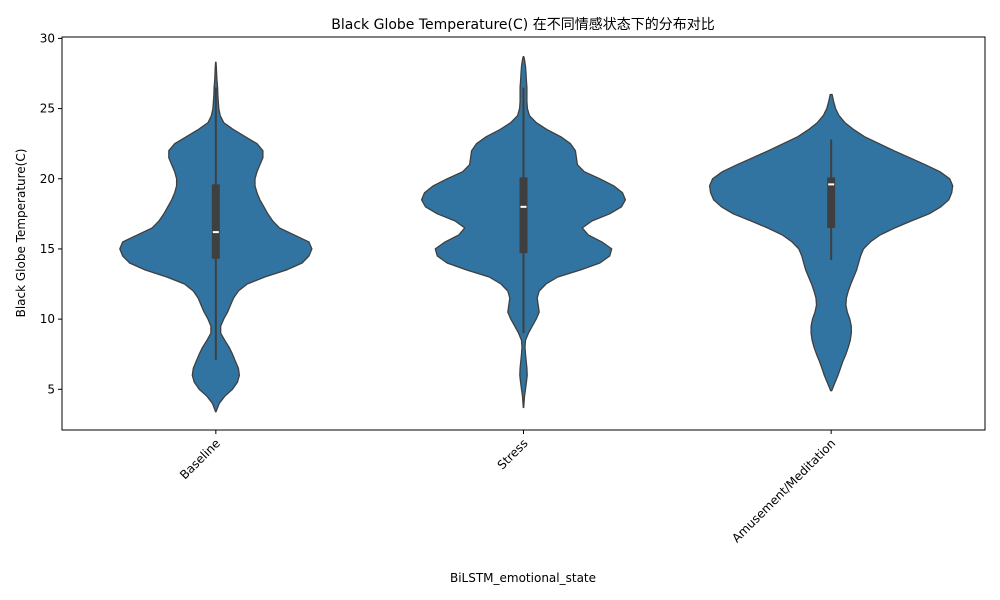 The image size is (1000, 600). I want to click on y-tick-label: 25, so click(47, 109).